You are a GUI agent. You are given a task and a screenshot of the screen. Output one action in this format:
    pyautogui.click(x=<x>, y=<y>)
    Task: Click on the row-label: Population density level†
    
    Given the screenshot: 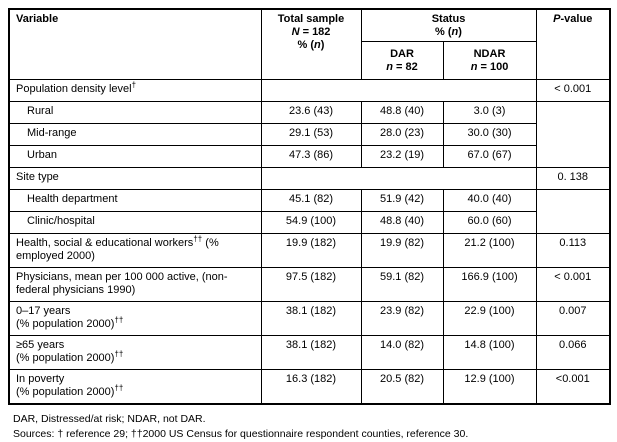 What is the action you would take?
    pyautogui.click(x=135, y=90)
    